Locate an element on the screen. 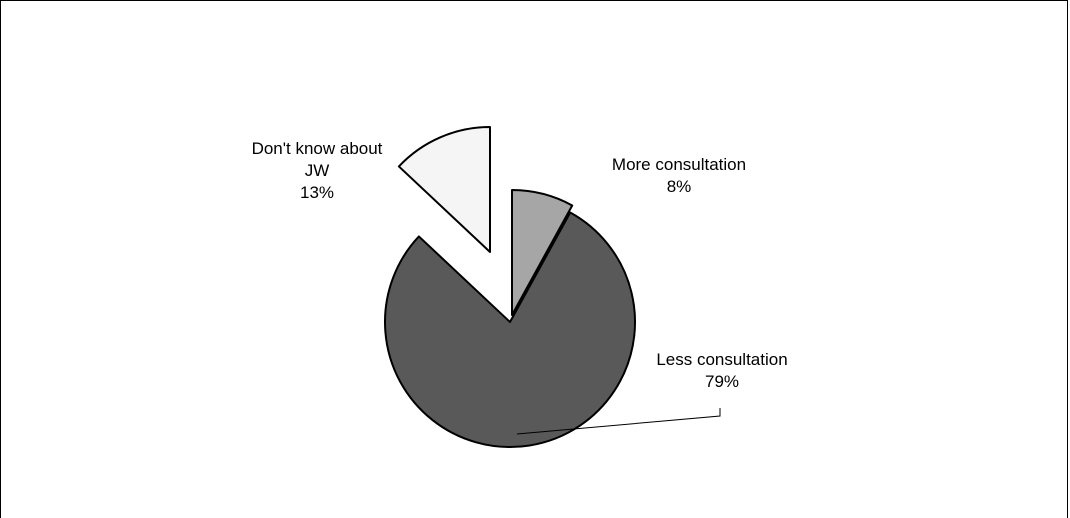 This screenshot has width=1070, height=518. label-dont-know: Don't know about JW 13% is located at coordinates (317, 170).